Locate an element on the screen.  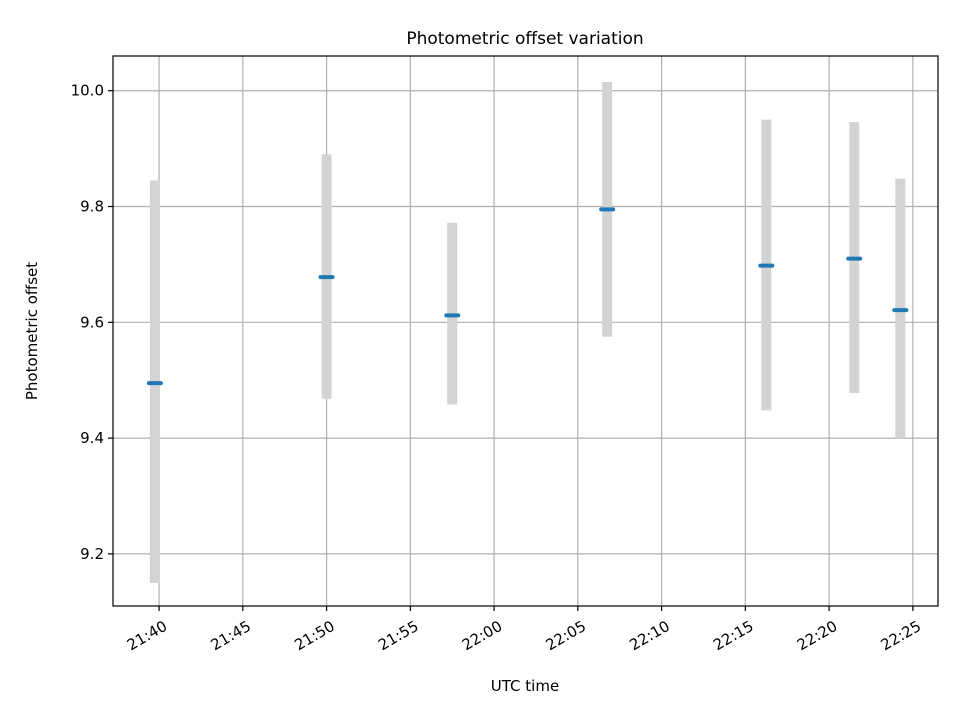
y-tick-label: 10.0 is located at coordinates (87, 91).